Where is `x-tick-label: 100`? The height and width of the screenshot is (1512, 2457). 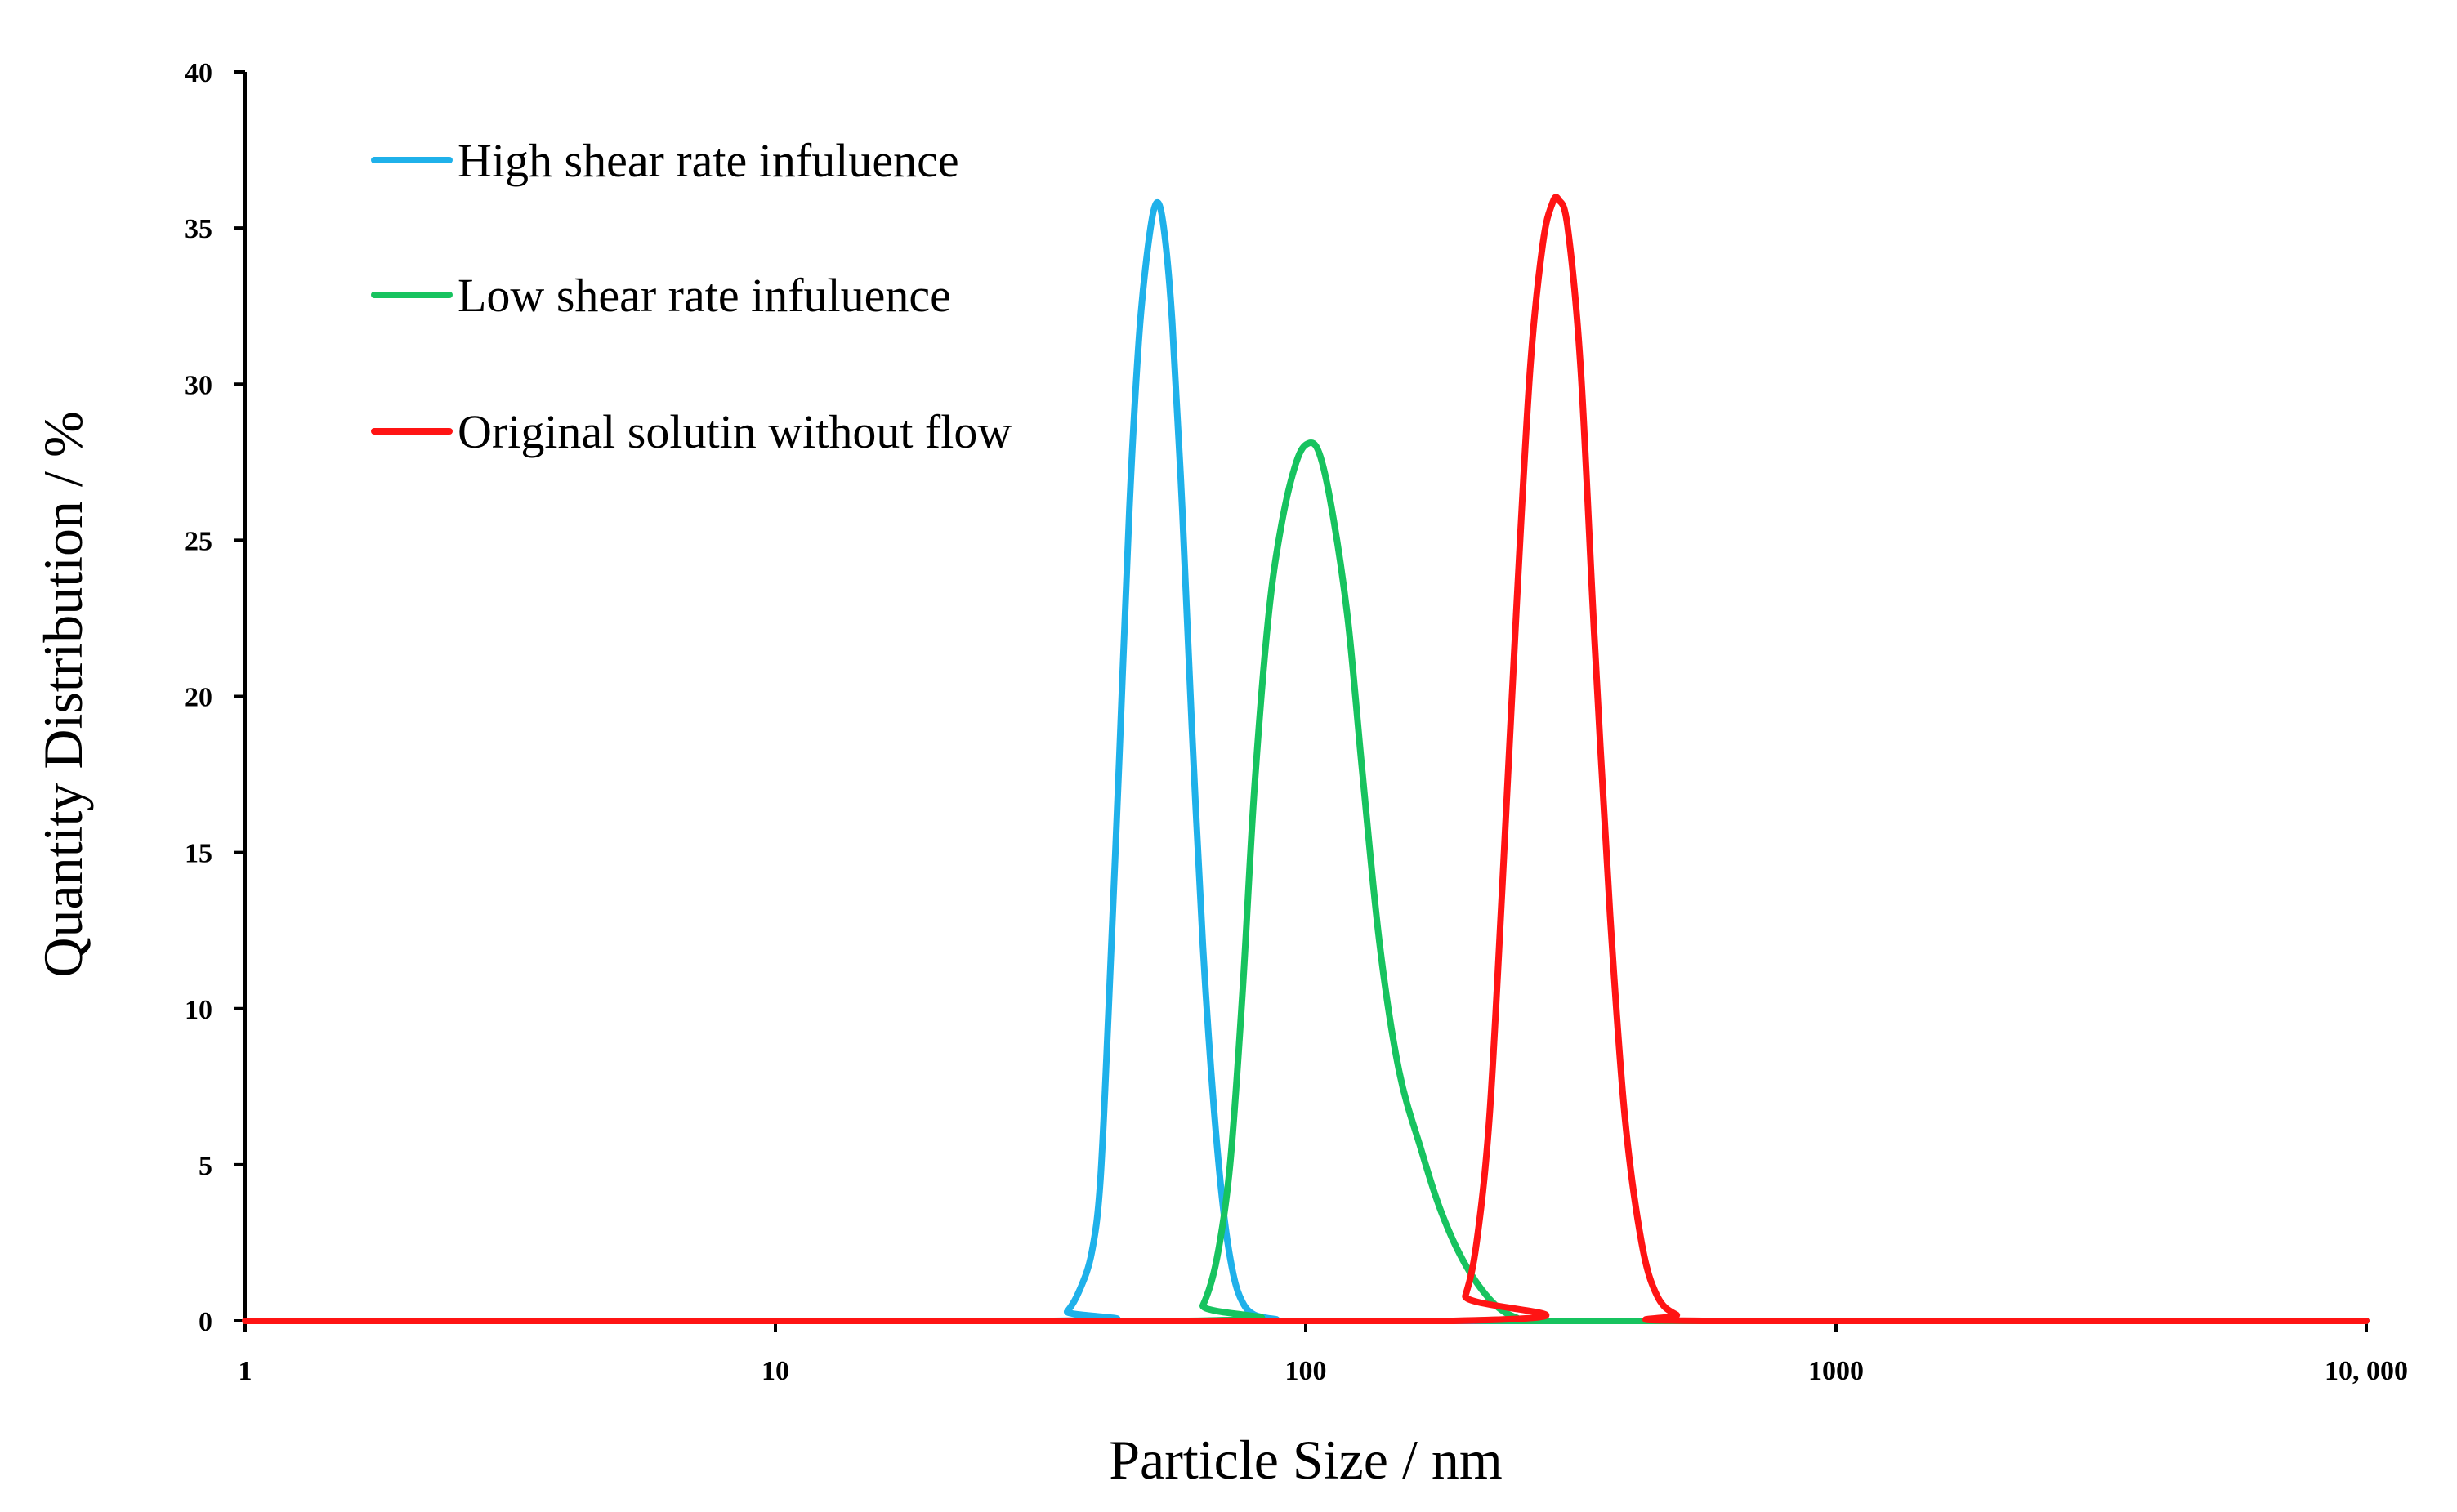 x-tick-label: 100 is located at coordinates (1306, 1371).